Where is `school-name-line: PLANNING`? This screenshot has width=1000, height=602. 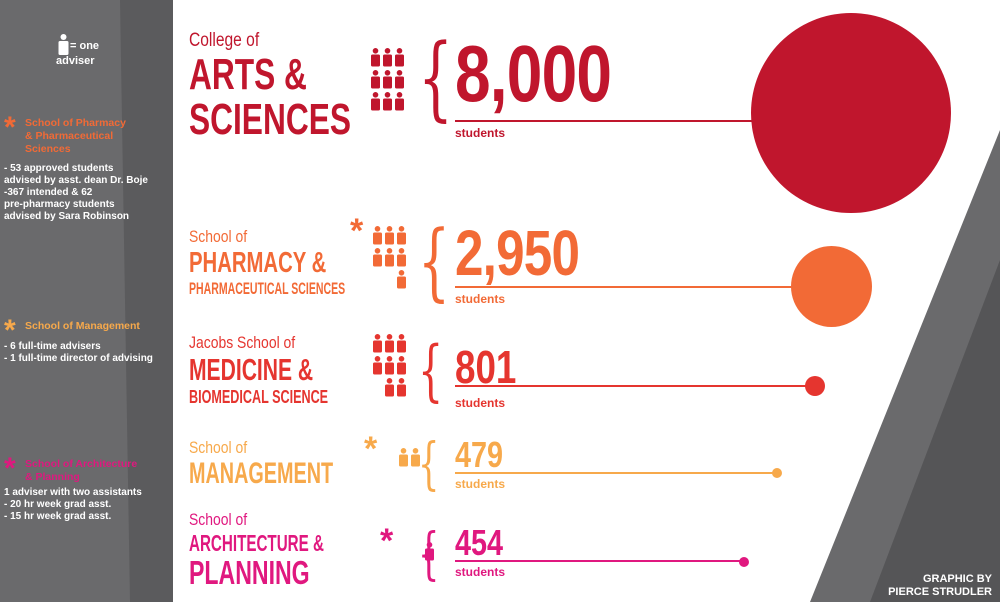
school-name-line: PLANNING is located at coordinates (249, 572).